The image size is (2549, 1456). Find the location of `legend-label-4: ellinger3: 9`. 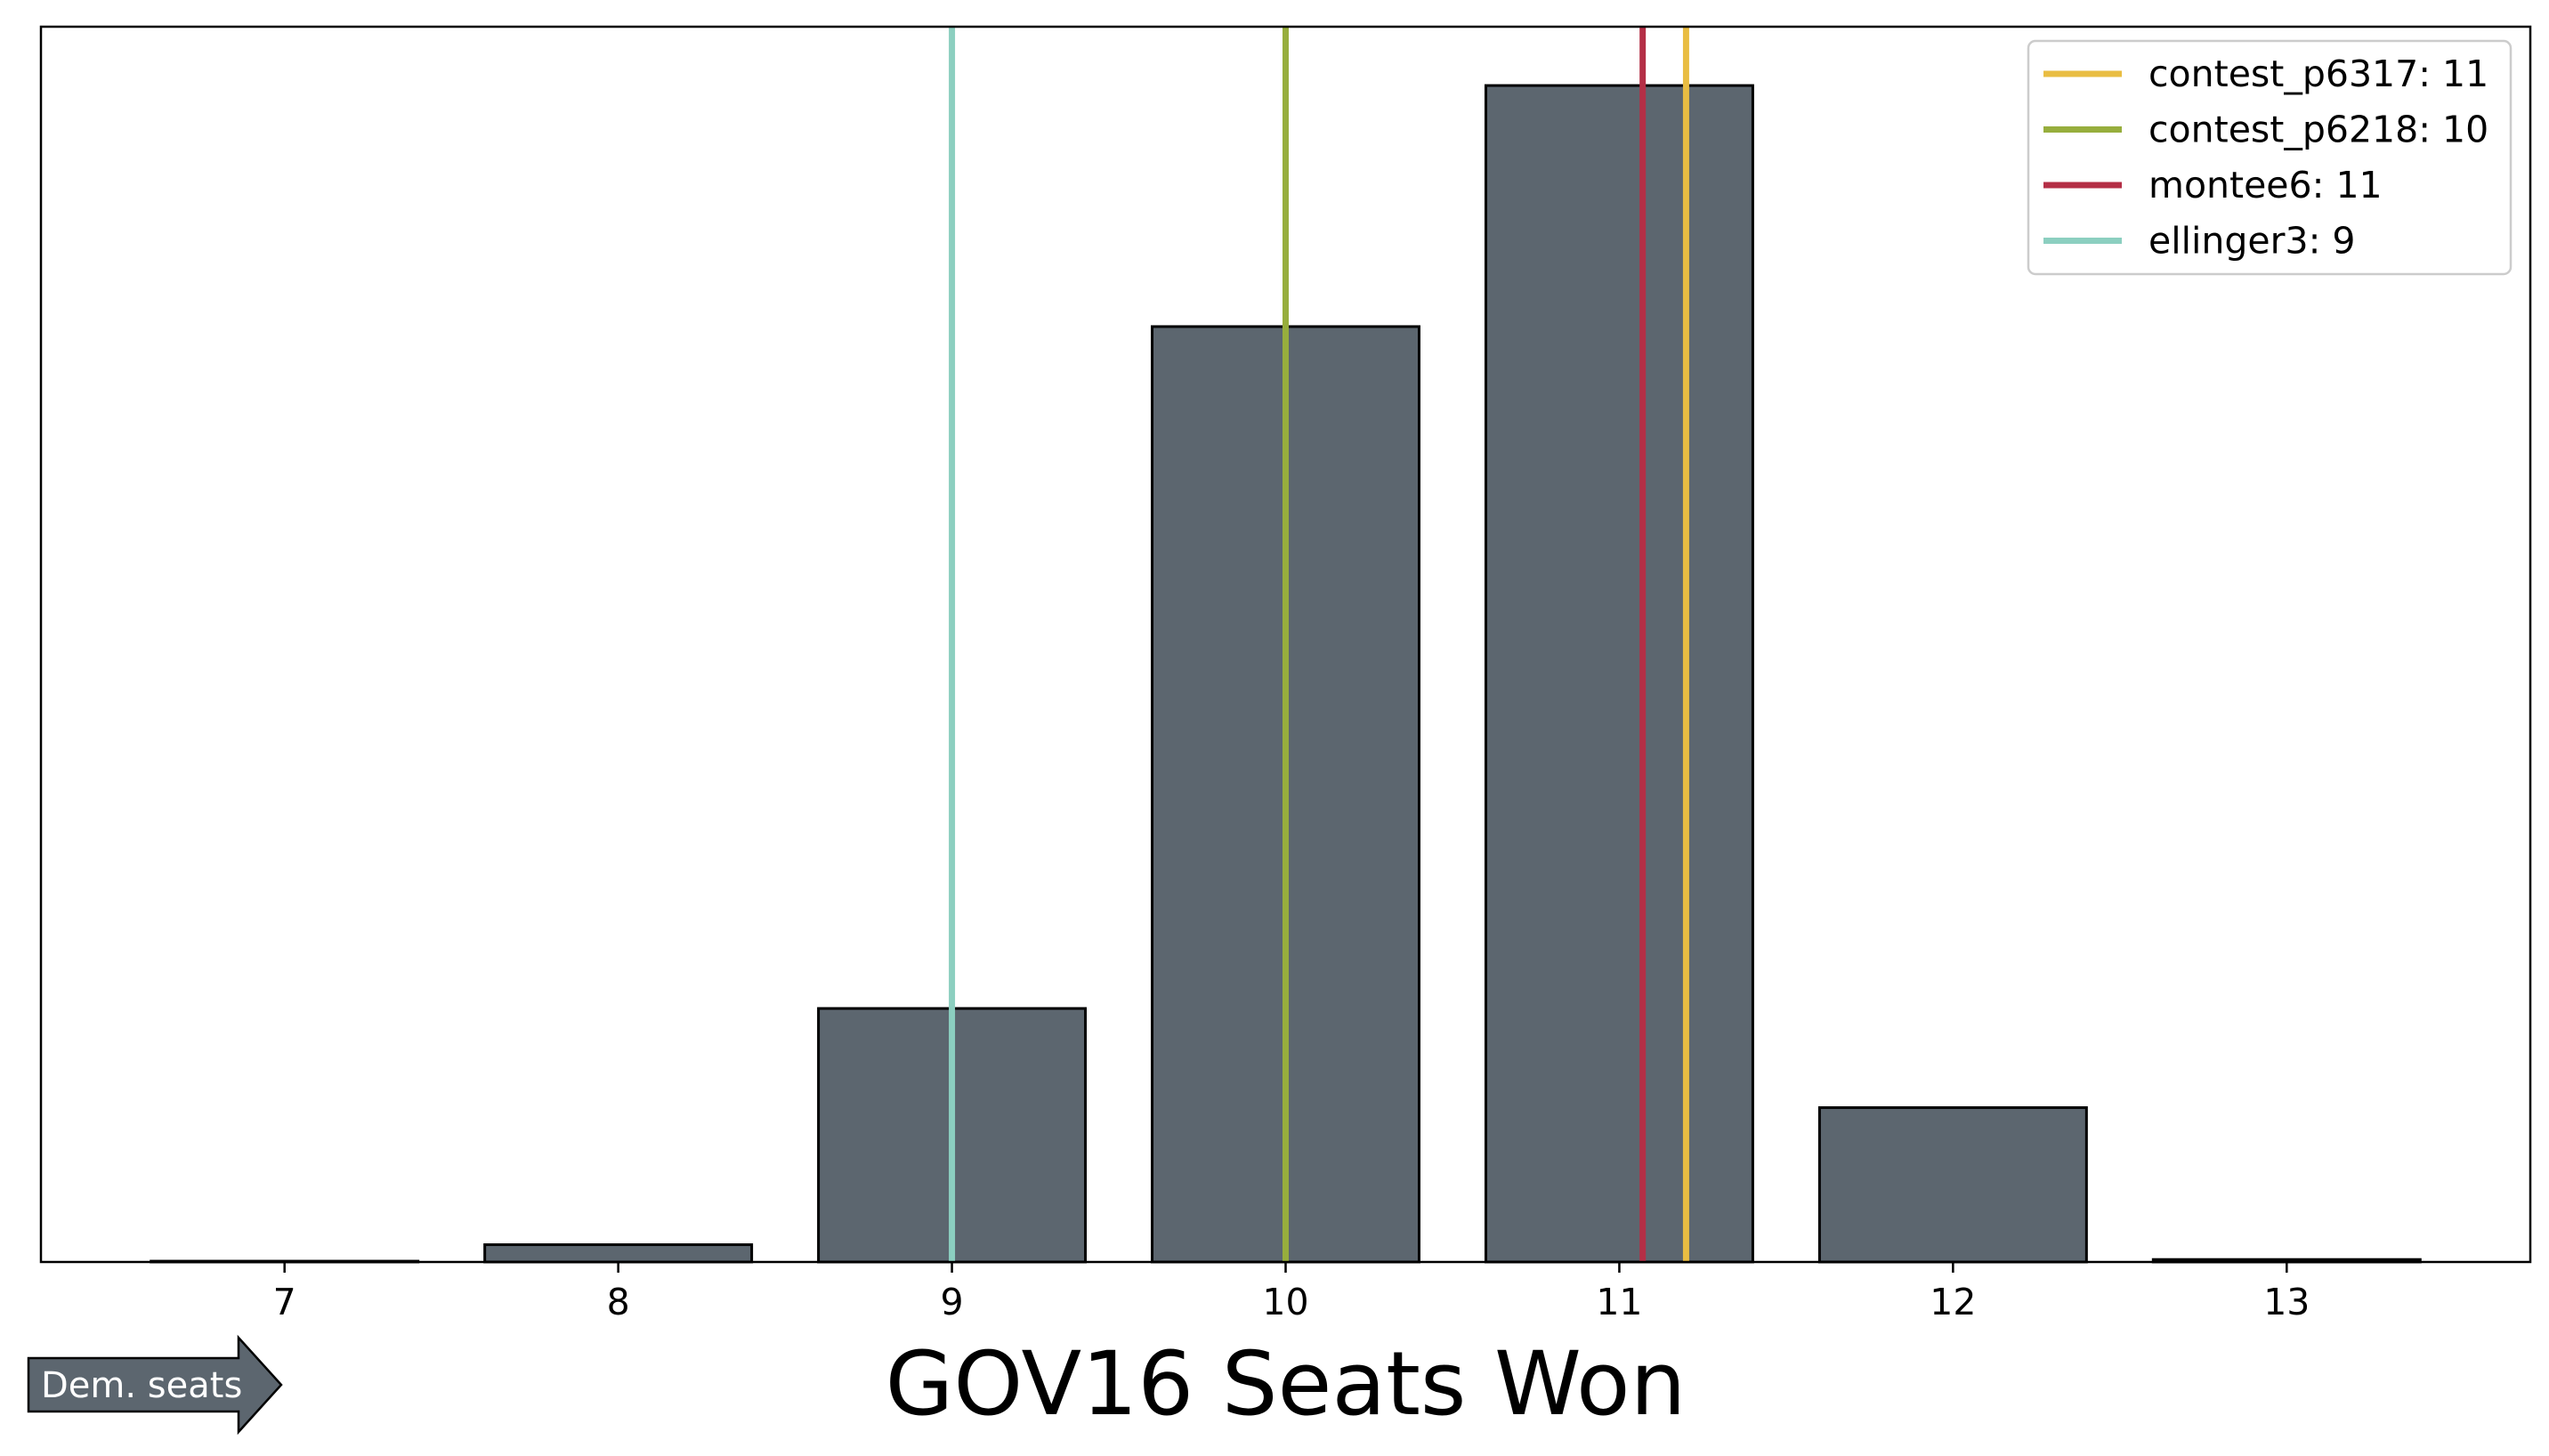

legend-label-4: ellinger3: 9 is located at coordinates (2252, 241).